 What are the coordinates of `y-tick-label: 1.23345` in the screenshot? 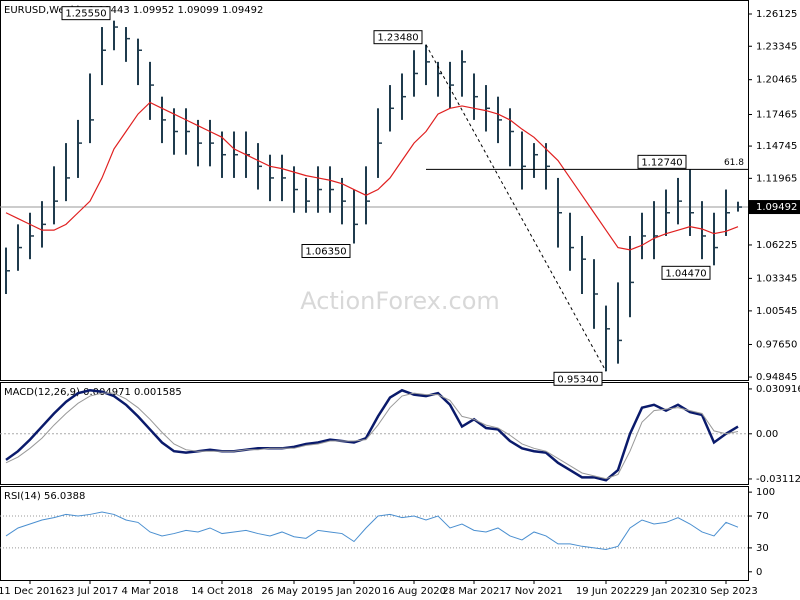 It's located at (776, 46).